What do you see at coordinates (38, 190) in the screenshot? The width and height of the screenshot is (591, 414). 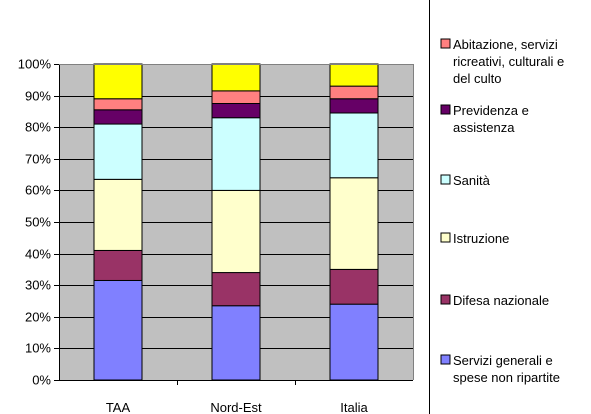 I see `y-tick-label: 60%` at bounding box center [38, 190].